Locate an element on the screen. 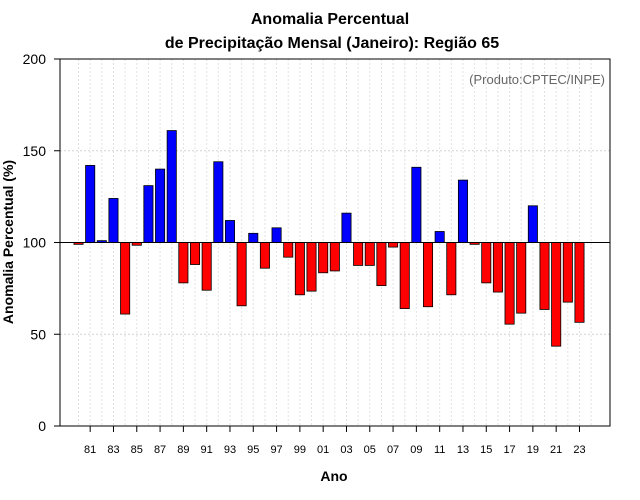 The height and width of the screenshot is (500, 640). bar-2003 is located at coordinates (346, 227).